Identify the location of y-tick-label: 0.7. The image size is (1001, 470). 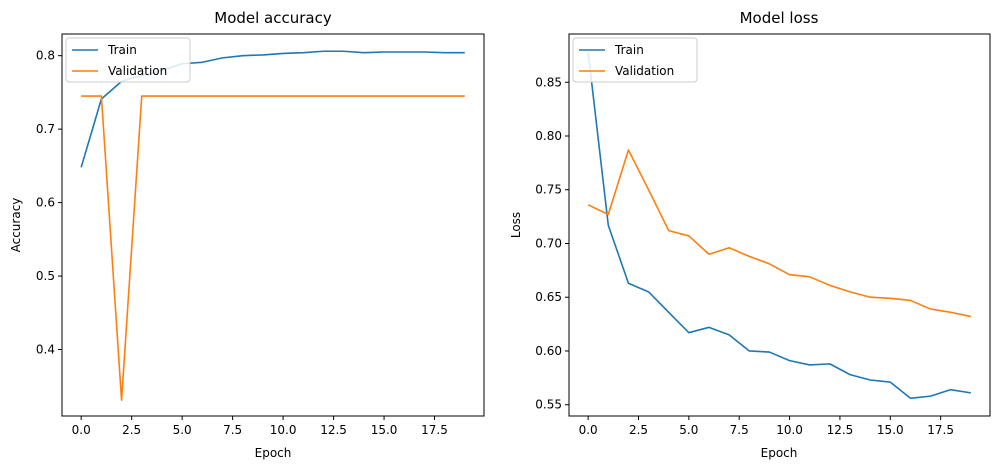
(45, 129).